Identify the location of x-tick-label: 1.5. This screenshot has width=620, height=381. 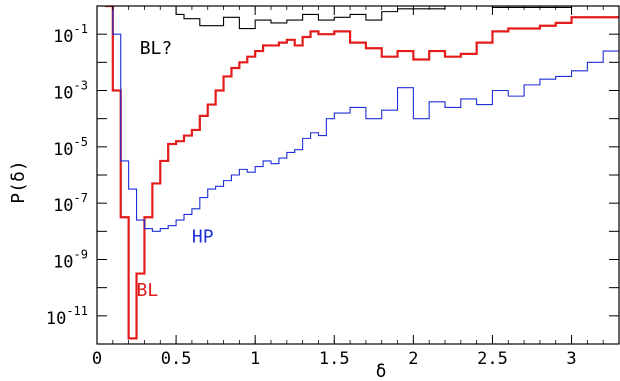
(334, 359).